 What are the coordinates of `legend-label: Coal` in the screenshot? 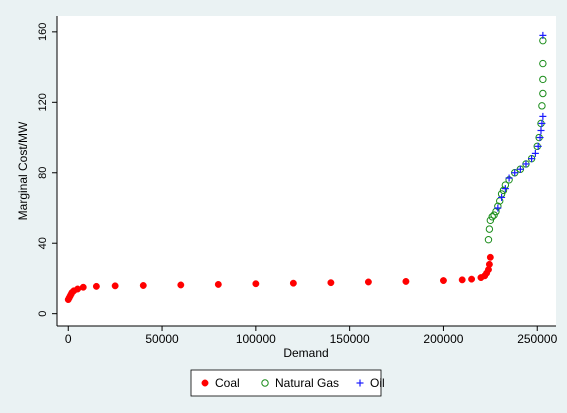 It's located at (227, 383).